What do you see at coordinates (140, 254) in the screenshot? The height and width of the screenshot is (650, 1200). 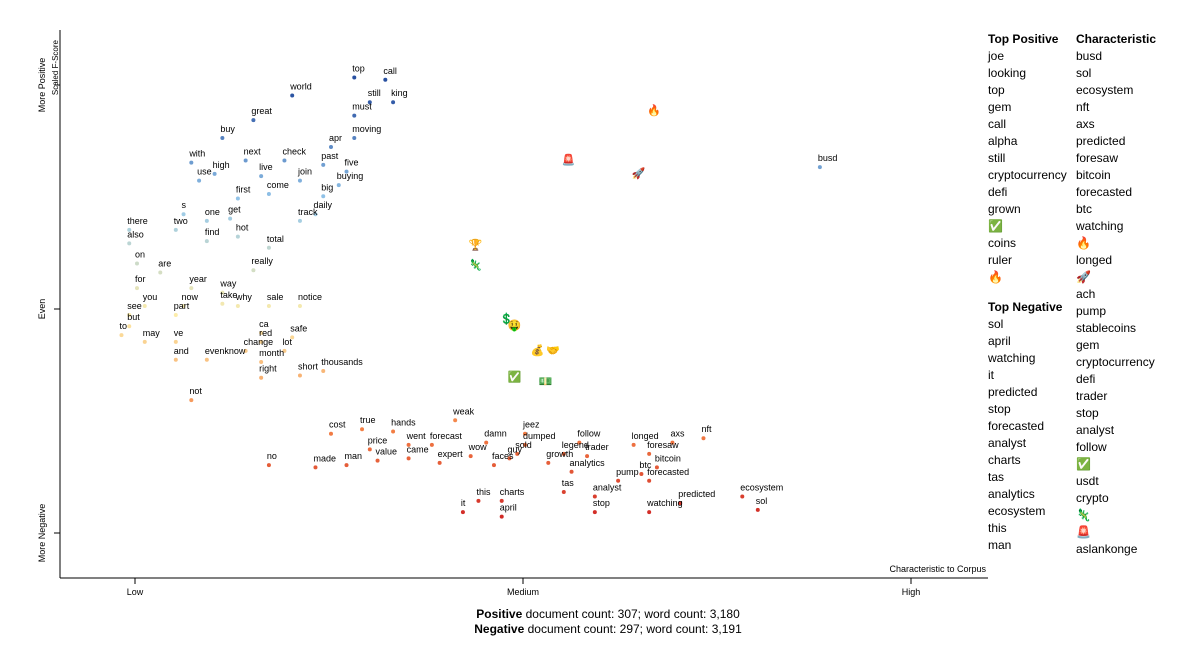 I see `point-label: on` at bounding box center [140, 254].